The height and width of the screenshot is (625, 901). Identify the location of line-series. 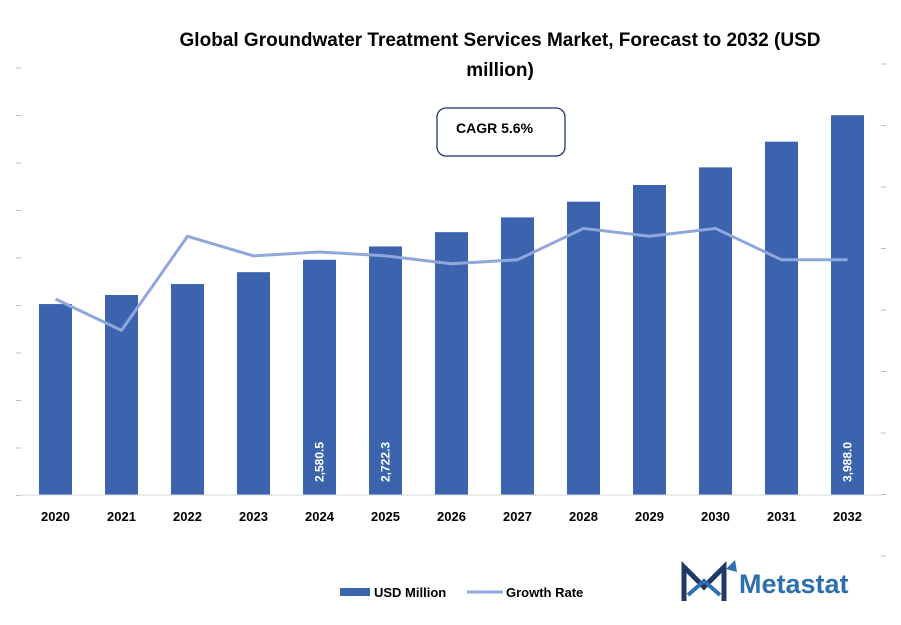
(451, 279).